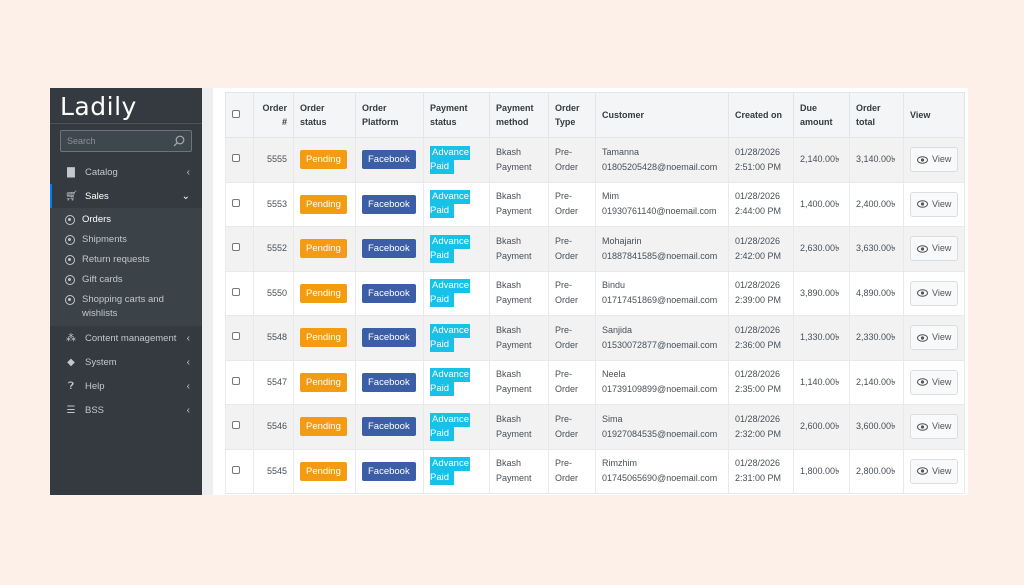 This screenshot has width=1024, height=585. What do you see at coordinates (519, 115) in the screenshot?
I see `column-header: Payment method` at bounding box center [519, 115].